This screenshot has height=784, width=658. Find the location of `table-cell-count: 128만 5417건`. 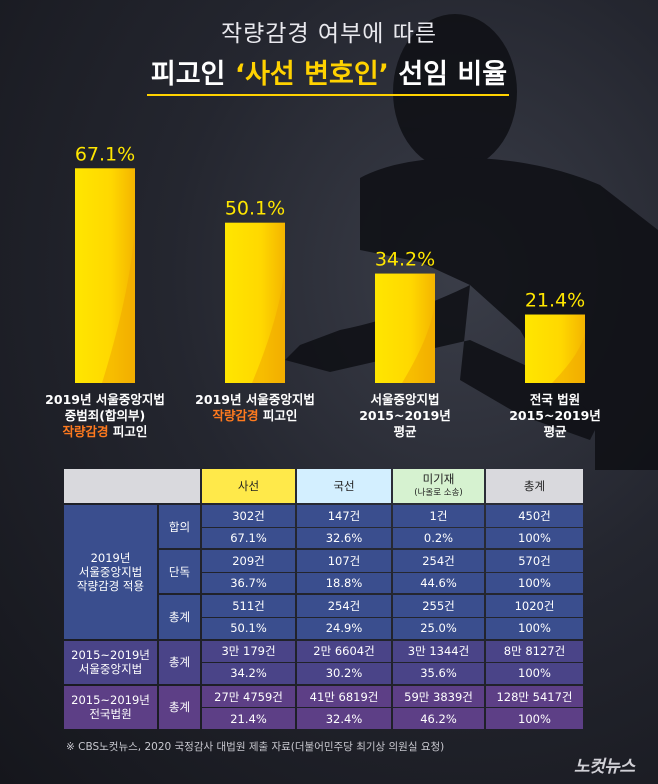

table-cell-count: 128만 5417건 is located at coordinates (534, 696).